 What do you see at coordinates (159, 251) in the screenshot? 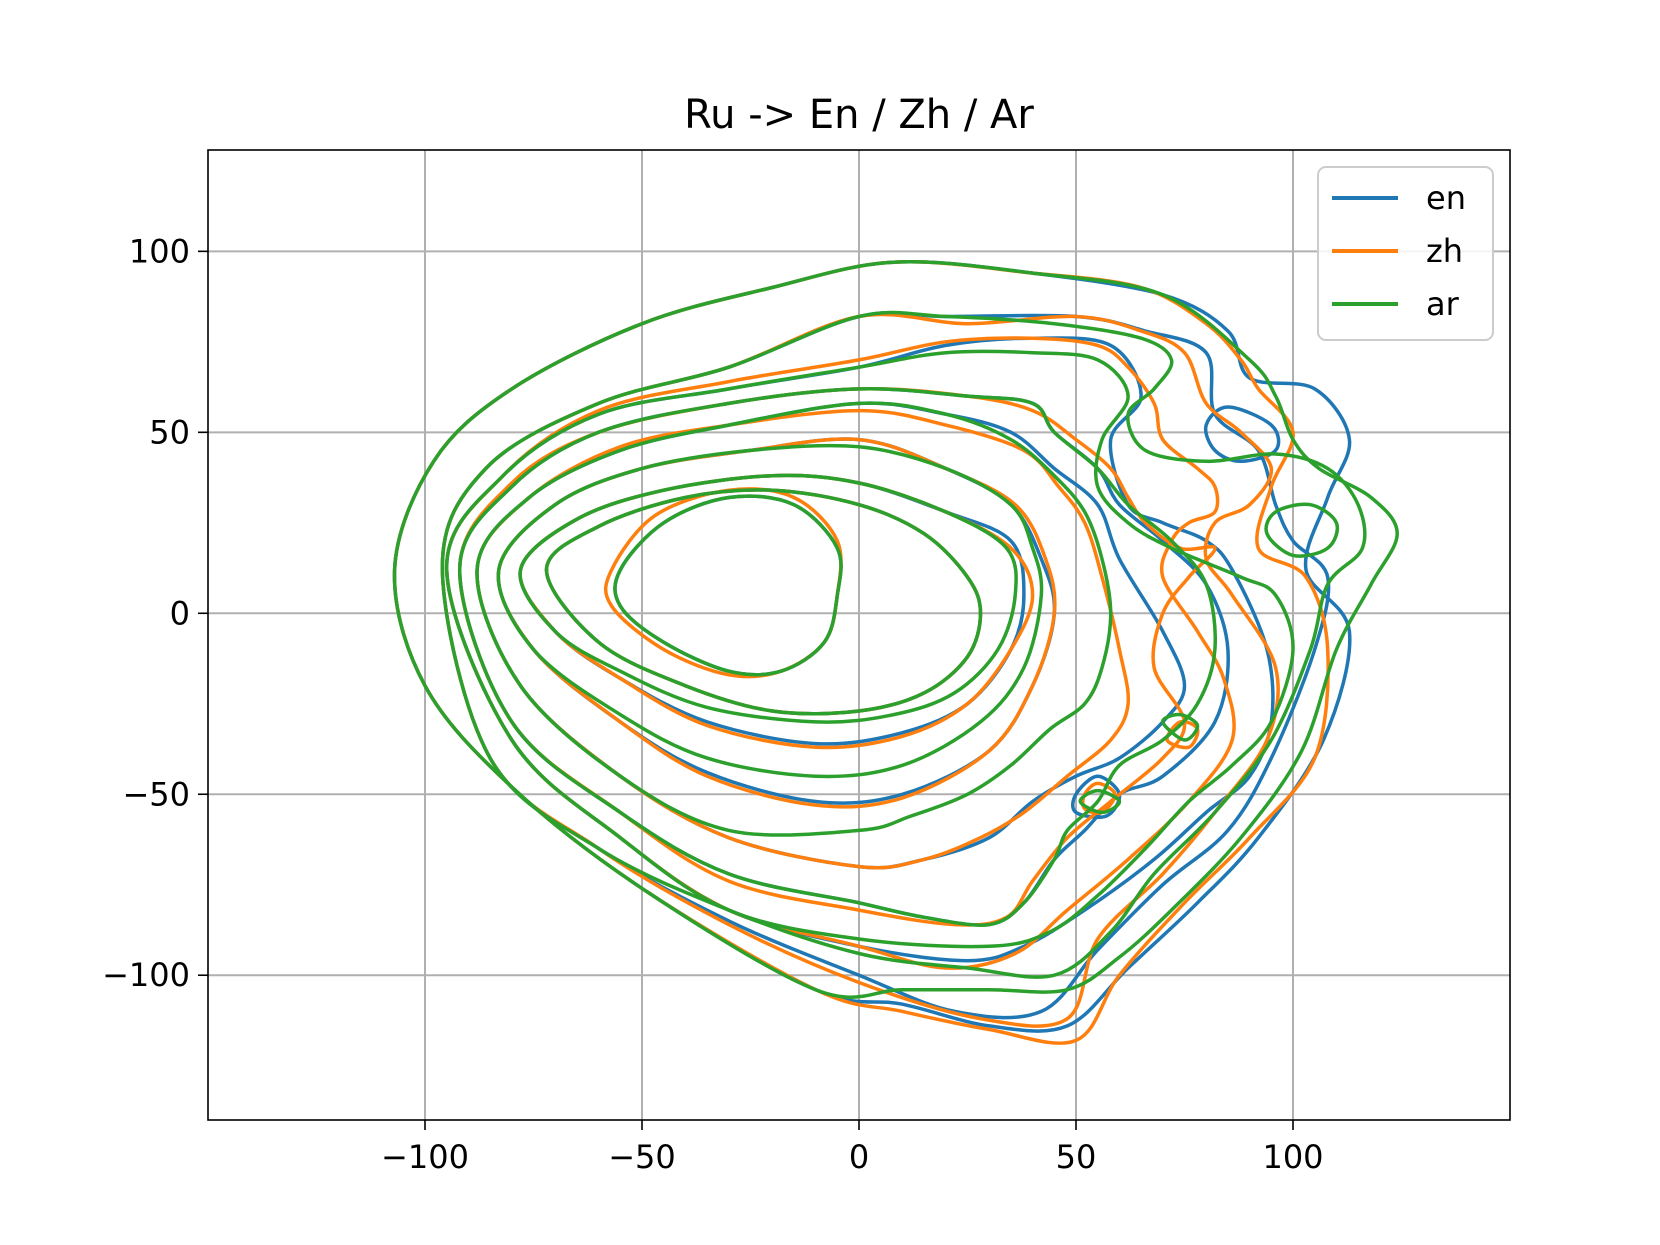
I see `y-tick-label: 100` at bounding box center [159, 251].